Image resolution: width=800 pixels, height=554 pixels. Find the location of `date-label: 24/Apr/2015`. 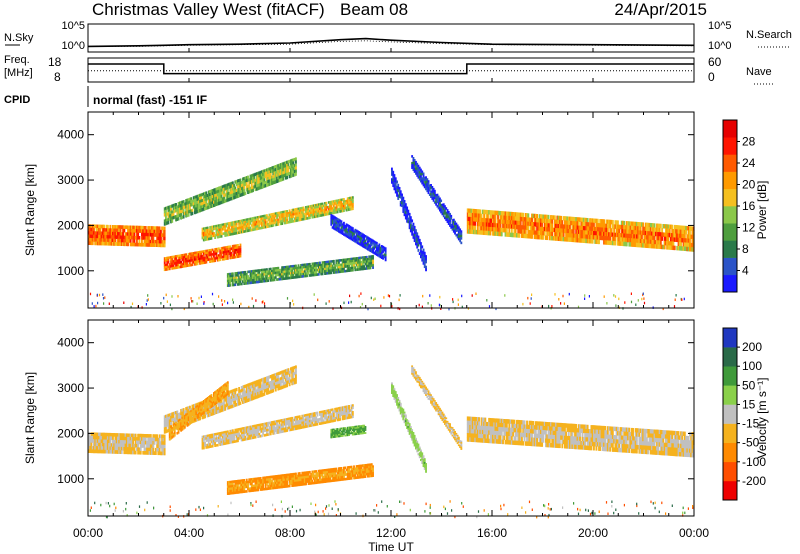

date-label: 24/Apr/2015 is located at coordinates (660, 9).